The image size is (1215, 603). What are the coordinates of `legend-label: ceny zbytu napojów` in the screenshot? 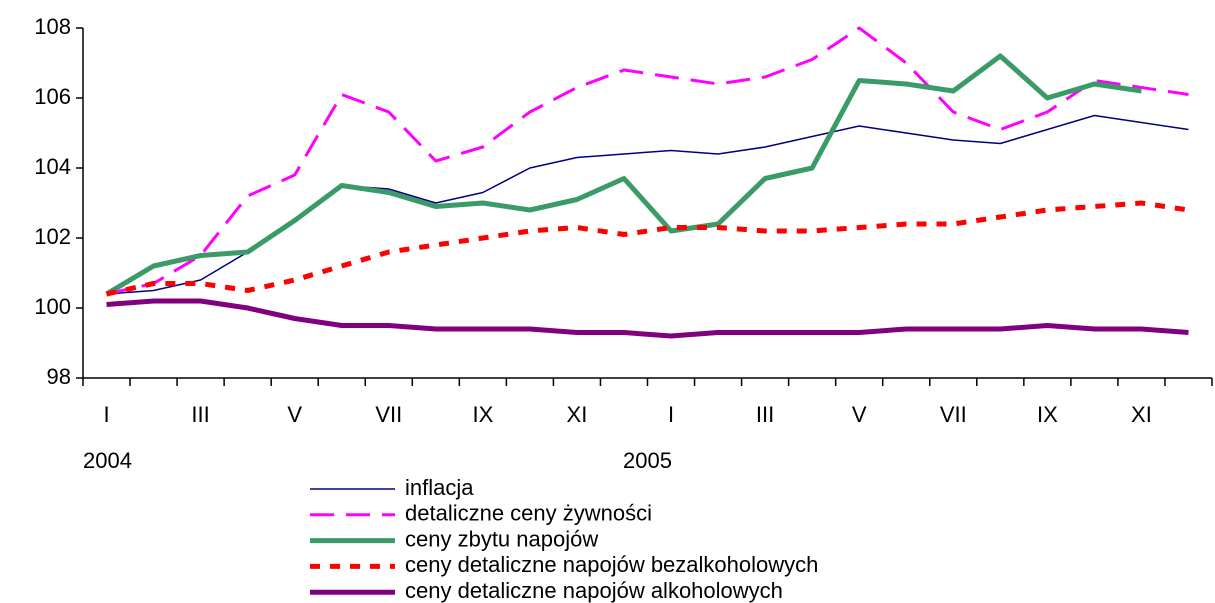 It's located at (501, 538).